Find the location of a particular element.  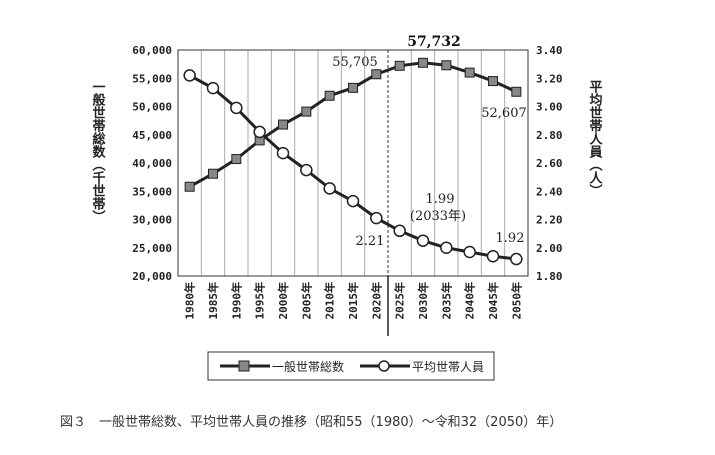

x-tick-label: 1990年 is located at coordinates (236, 301).